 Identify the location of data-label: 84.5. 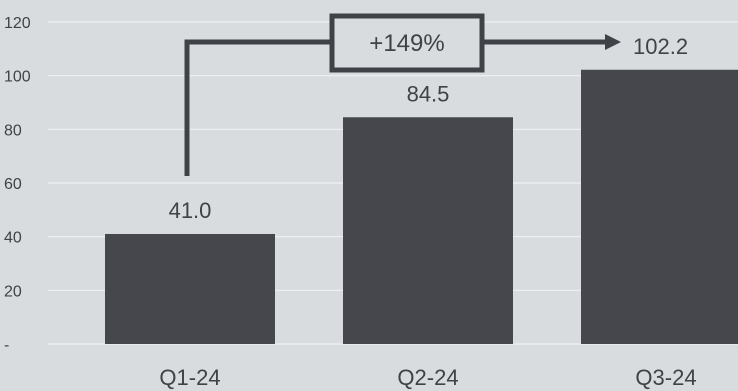
(428, 93).